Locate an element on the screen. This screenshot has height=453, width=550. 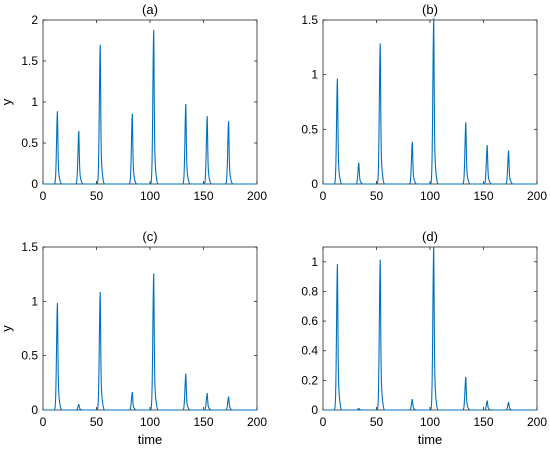
panel-title: (c) is located at coordinates (149, 236).